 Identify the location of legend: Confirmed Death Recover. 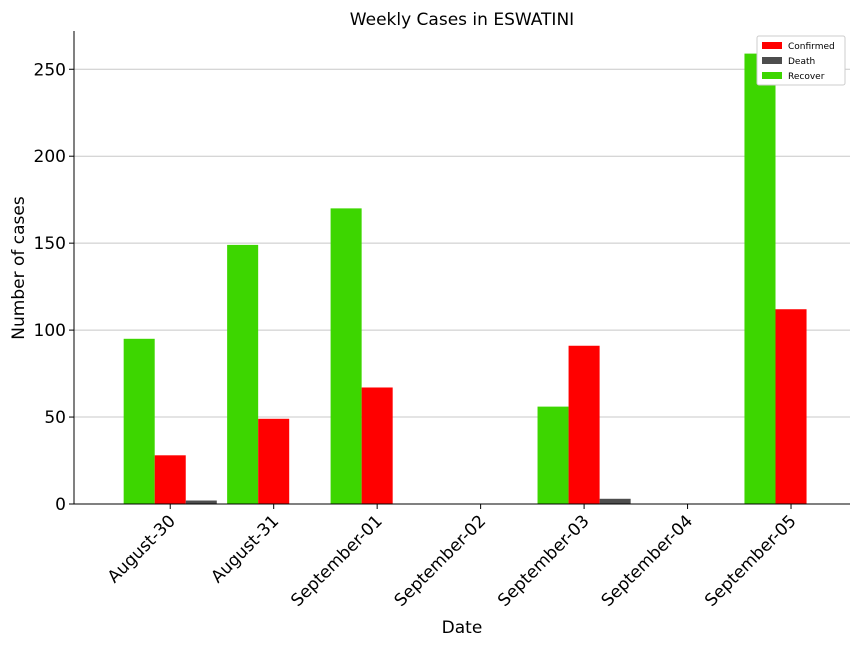
(801, 60).